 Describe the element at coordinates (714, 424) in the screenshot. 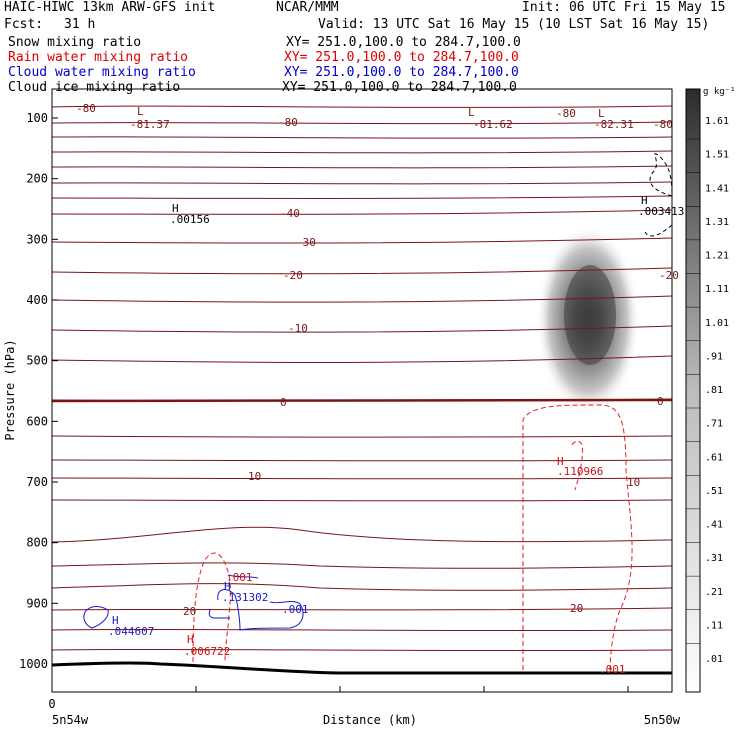

I see `colorbar-label: .71` at that location.